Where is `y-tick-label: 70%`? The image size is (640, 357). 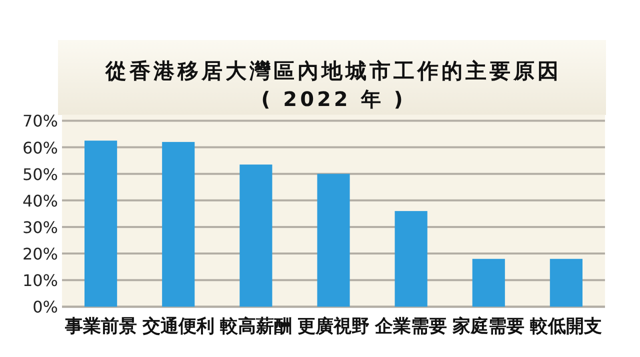 y-tick-label: 70% is located at coordinates (40, 121).